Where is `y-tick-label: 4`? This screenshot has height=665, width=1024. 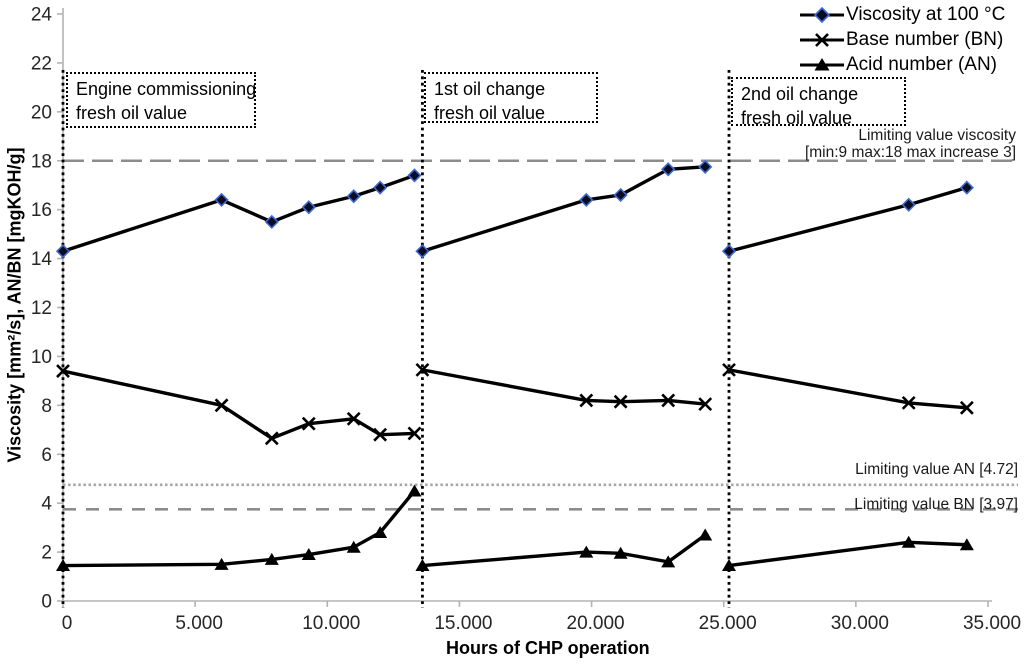 y-tick-label: 4 is located at coordinates (46, 504).